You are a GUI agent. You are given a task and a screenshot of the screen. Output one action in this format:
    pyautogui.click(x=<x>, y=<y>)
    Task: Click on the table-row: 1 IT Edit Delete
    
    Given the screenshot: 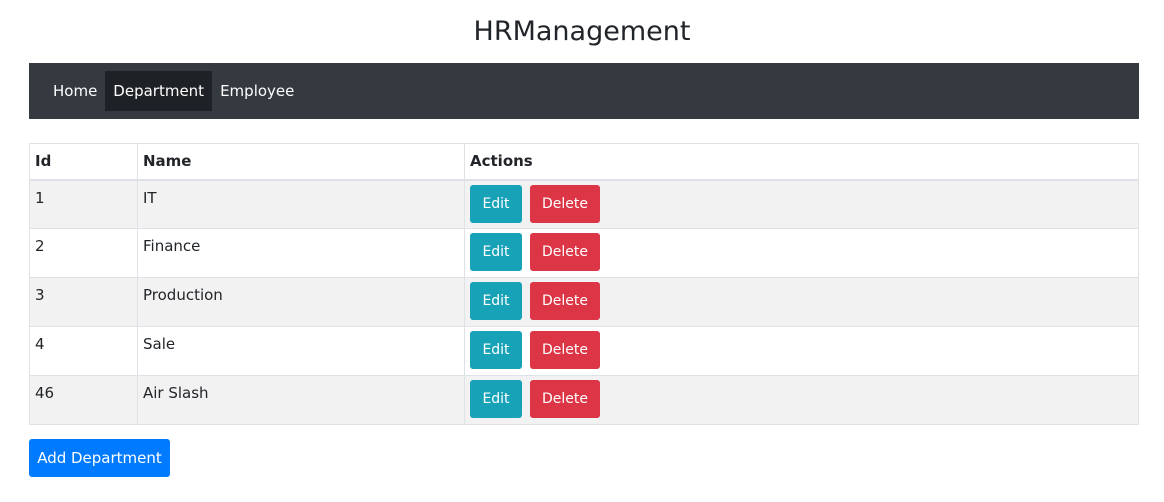 What is the action you would take?
    pyautogui.click(x=584, y=204)
    